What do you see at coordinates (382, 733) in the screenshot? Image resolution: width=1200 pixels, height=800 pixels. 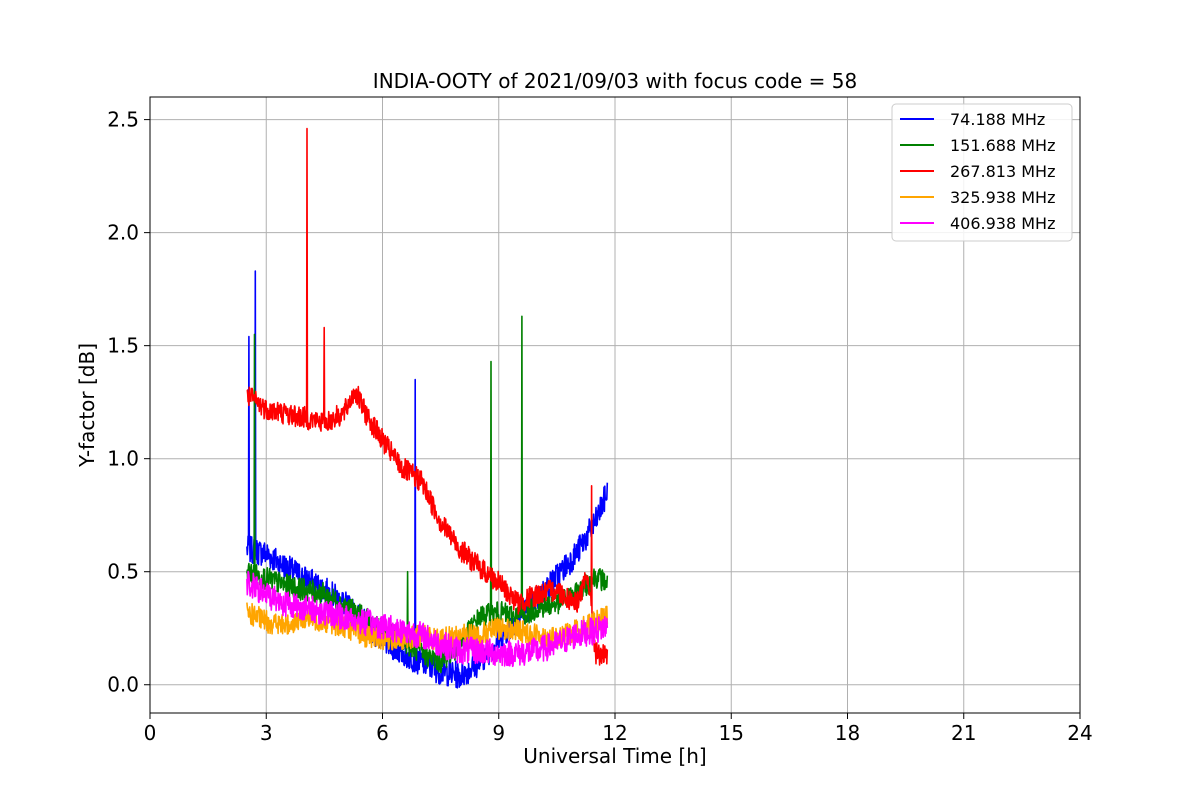 I see `x-tick-label: 6` at bounding box center [382, 733].